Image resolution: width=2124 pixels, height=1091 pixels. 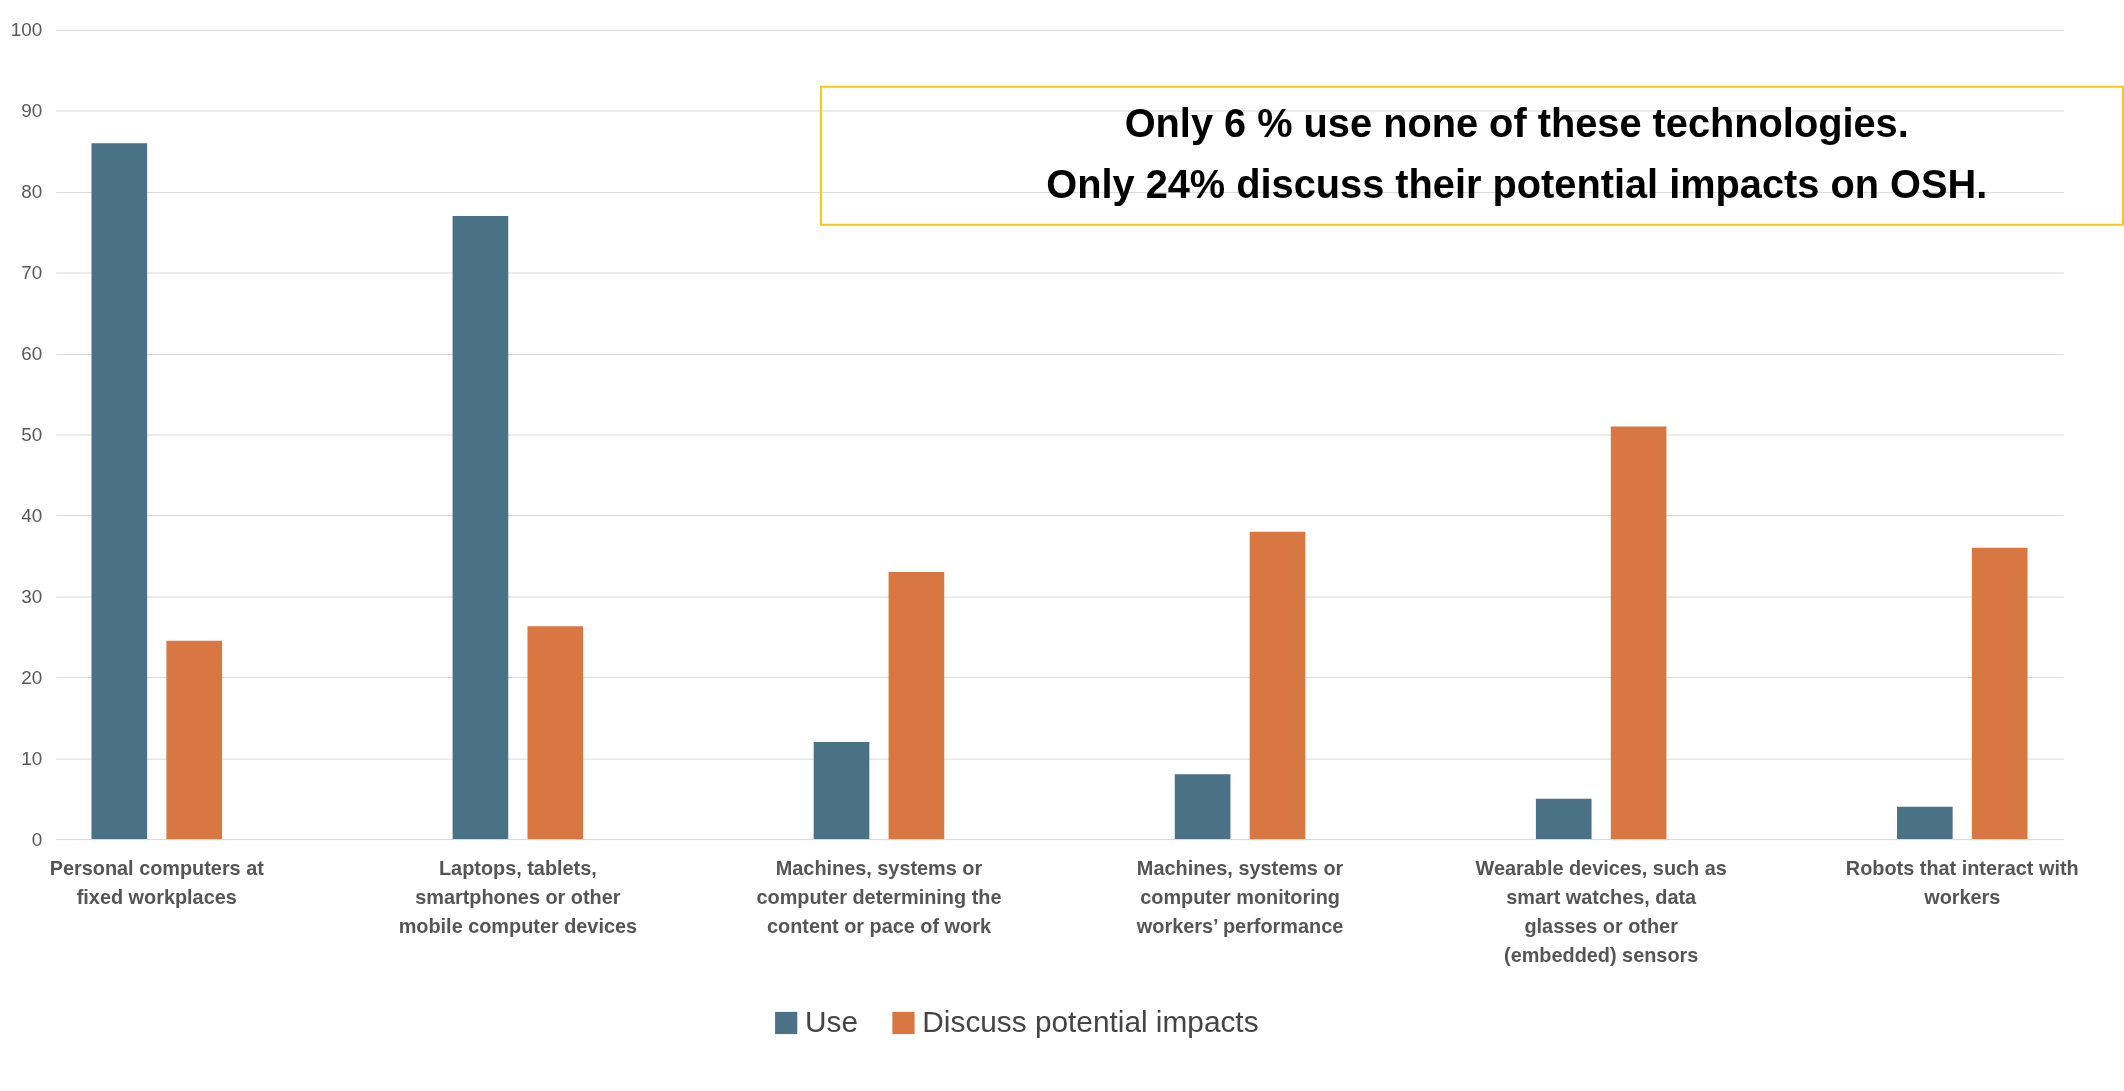 What do you see at coordinates (1962, 883) in the screenshot?
I see `x-tick-label: Robots that interact with workers` at bounding box center [1962, 883].